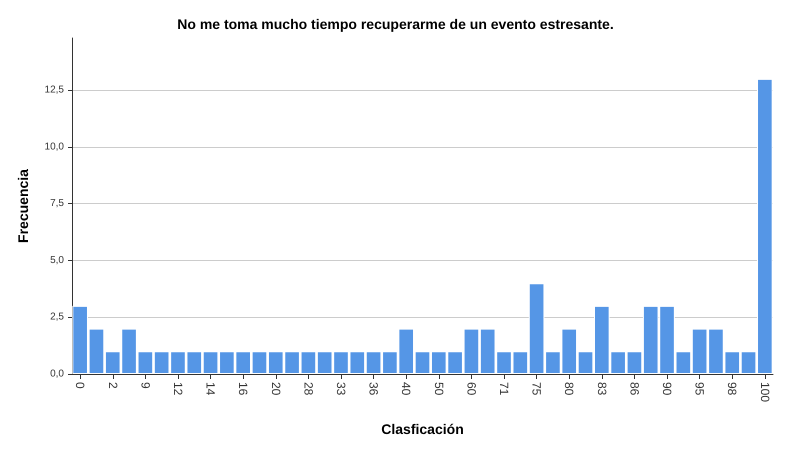 This screenshot has height=455, width=791. I want to click on x-tick-label: 71, so click(504, 389).